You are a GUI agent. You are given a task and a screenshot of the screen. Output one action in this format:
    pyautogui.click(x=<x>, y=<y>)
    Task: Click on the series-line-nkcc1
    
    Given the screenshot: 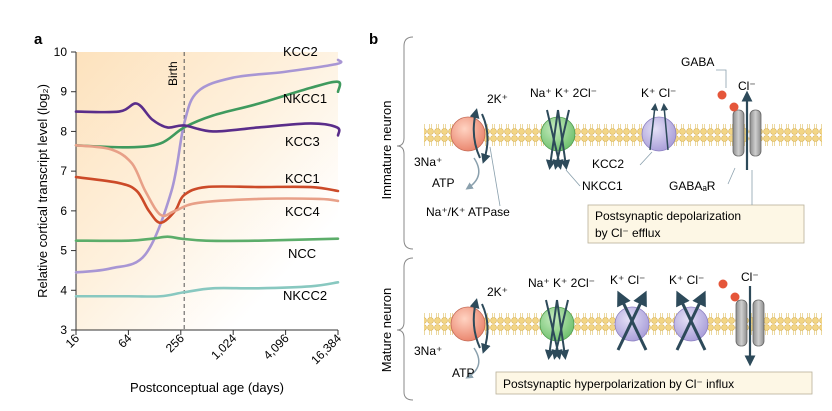 What is the action you would take?
    pyautogui.click(x=208, y=114)
    